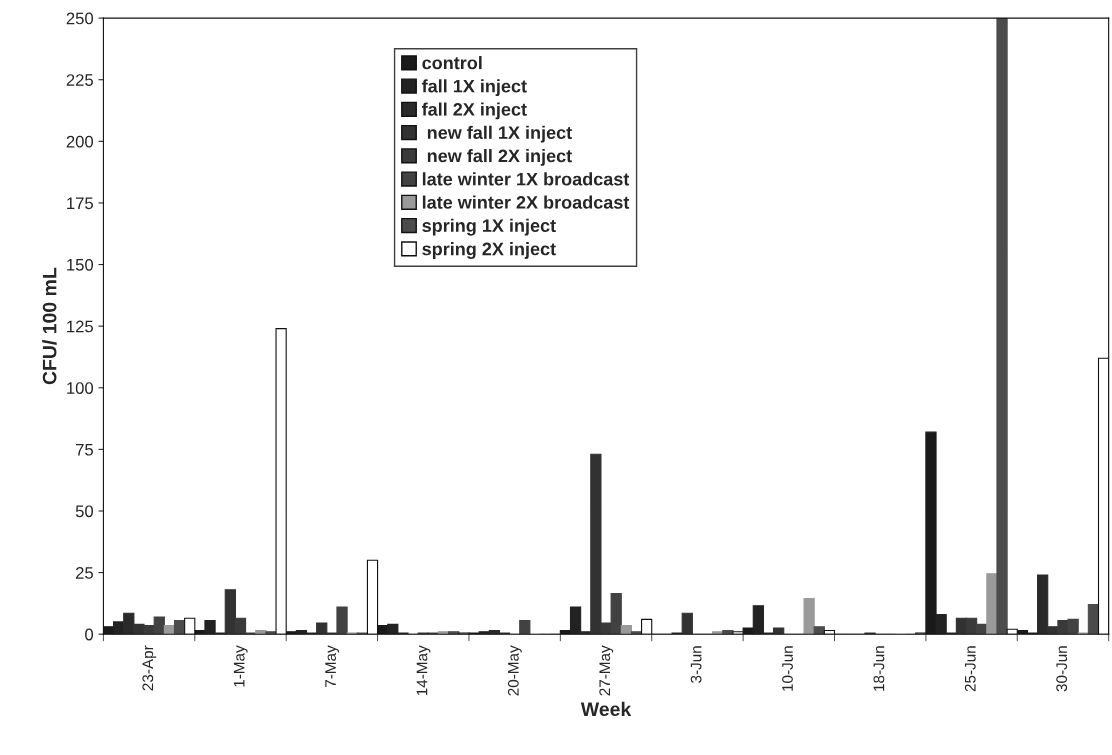 The height and width of the screenshot is (755, 1112). I want to click on legend-label: control, so click(452, 63).